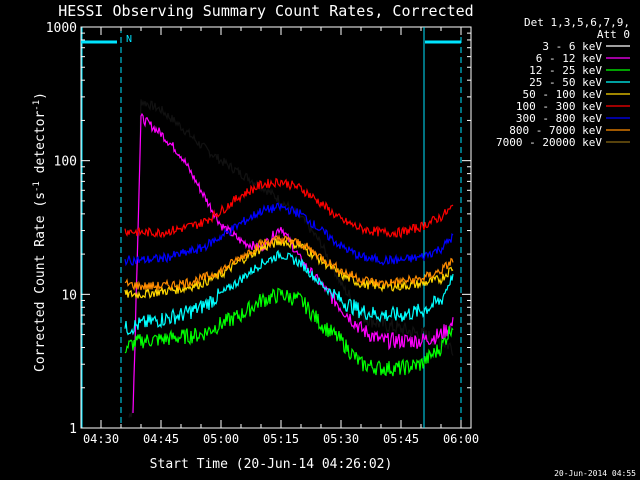 This screenshot has width=640, height=480. Describe the element at coordinates (40, 146) in the screenshot. I see `y-axis-label-part2: detector` at that location.